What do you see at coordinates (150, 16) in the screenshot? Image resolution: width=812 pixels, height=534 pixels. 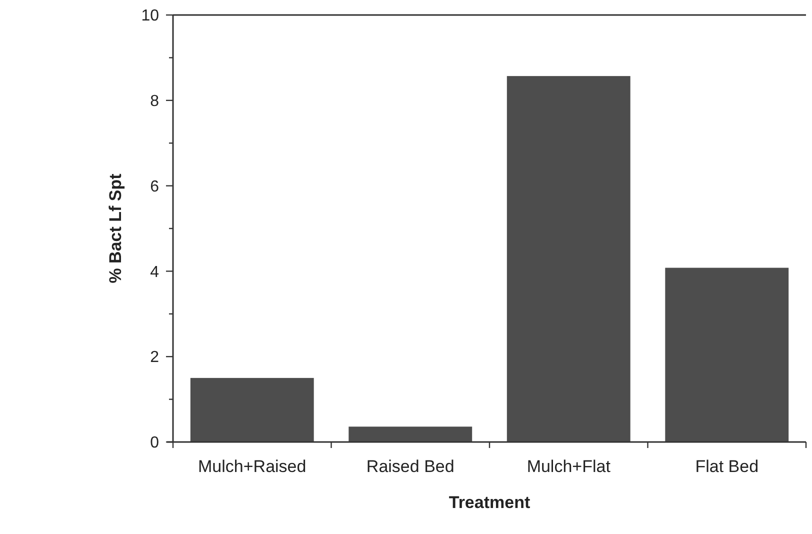 I see `y-tick-label: 10` at bounding box center [150, 16].